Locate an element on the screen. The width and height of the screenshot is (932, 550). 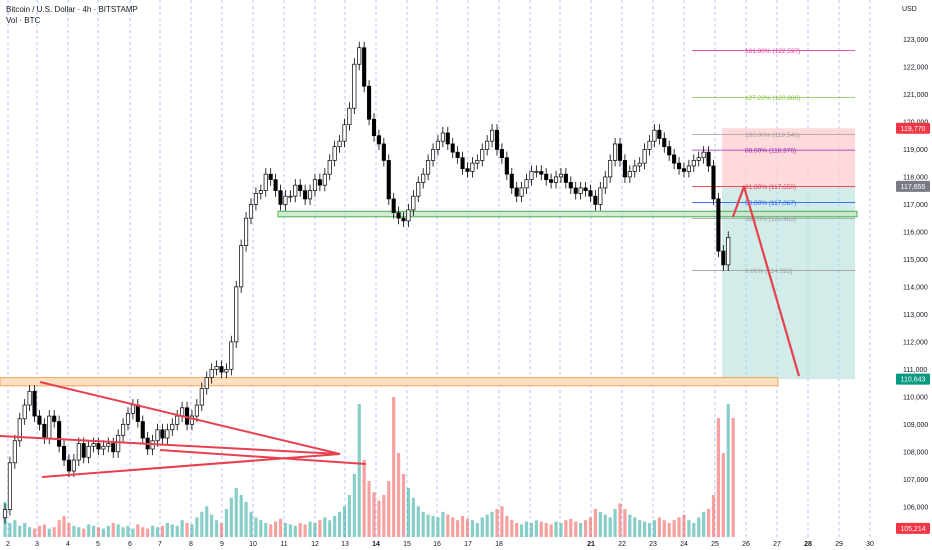
time-tick-label: 30 is located at coordinates (870, 544).